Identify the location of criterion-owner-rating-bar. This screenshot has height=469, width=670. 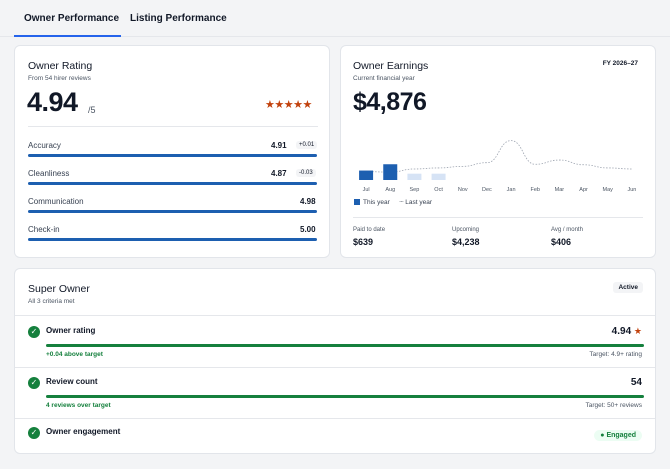
(345, 345).